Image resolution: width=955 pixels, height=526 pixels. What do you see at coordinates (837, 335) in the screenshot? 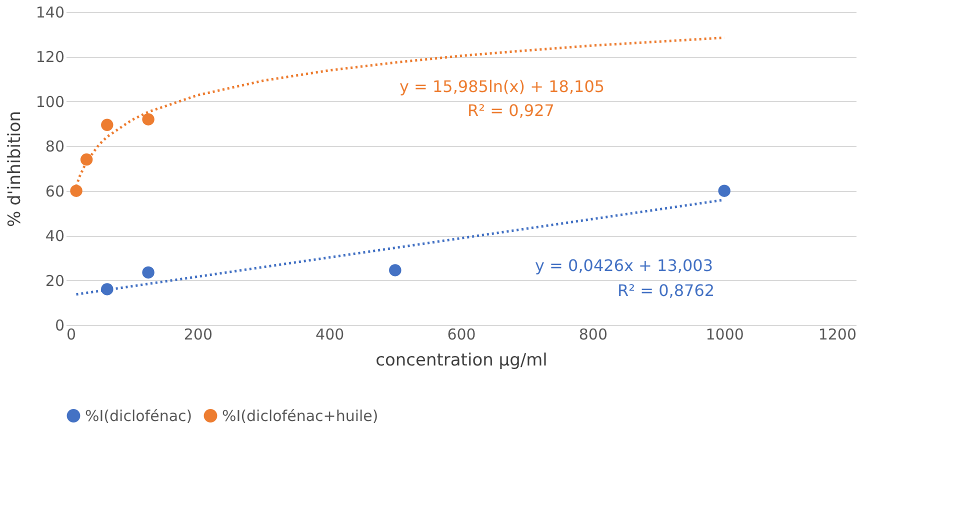
I see `x-tick-label: 1200` at bounding box center [837, 335].